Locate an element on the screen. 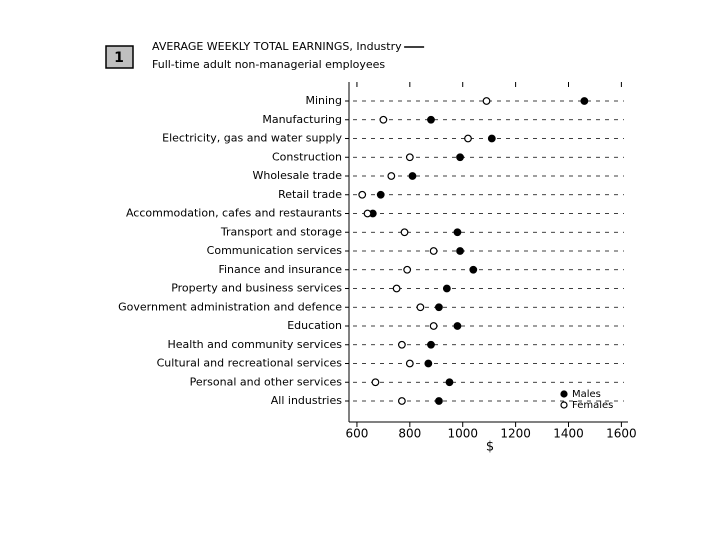  y-tick-label: Construction is located at coordinates (307, 156).